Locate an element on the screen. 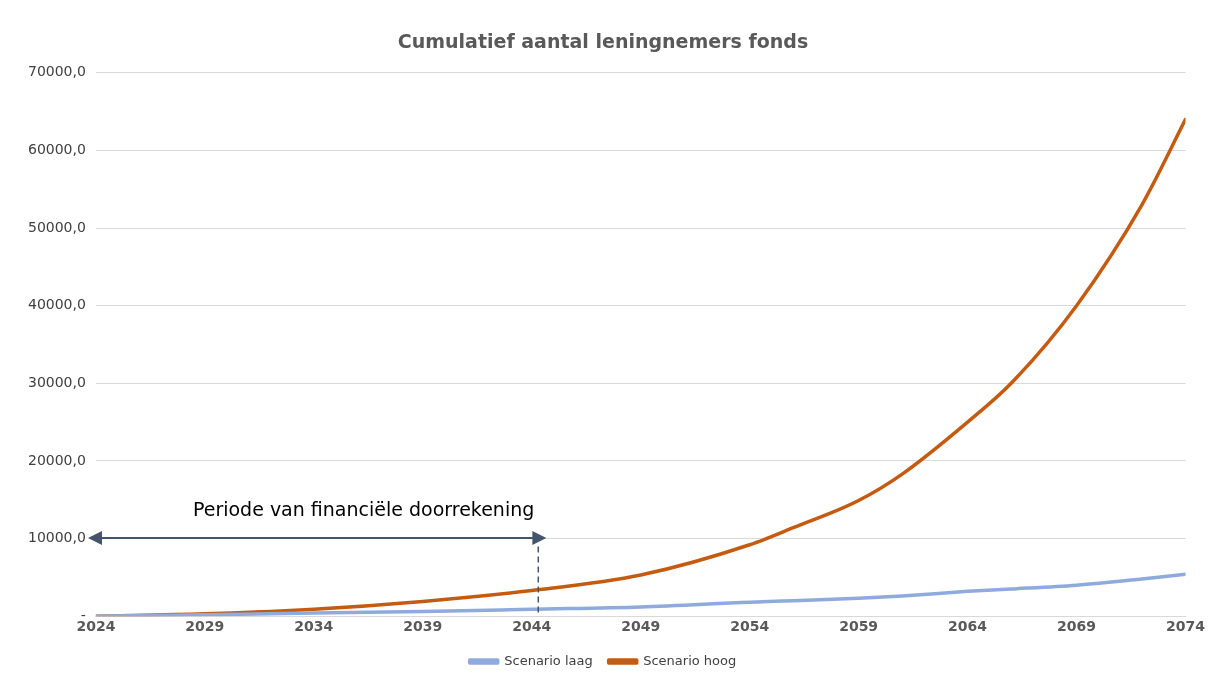 This screenshot has width=1210, height=678. x-tick-label: 2024 is located at coordinates (96, 626).